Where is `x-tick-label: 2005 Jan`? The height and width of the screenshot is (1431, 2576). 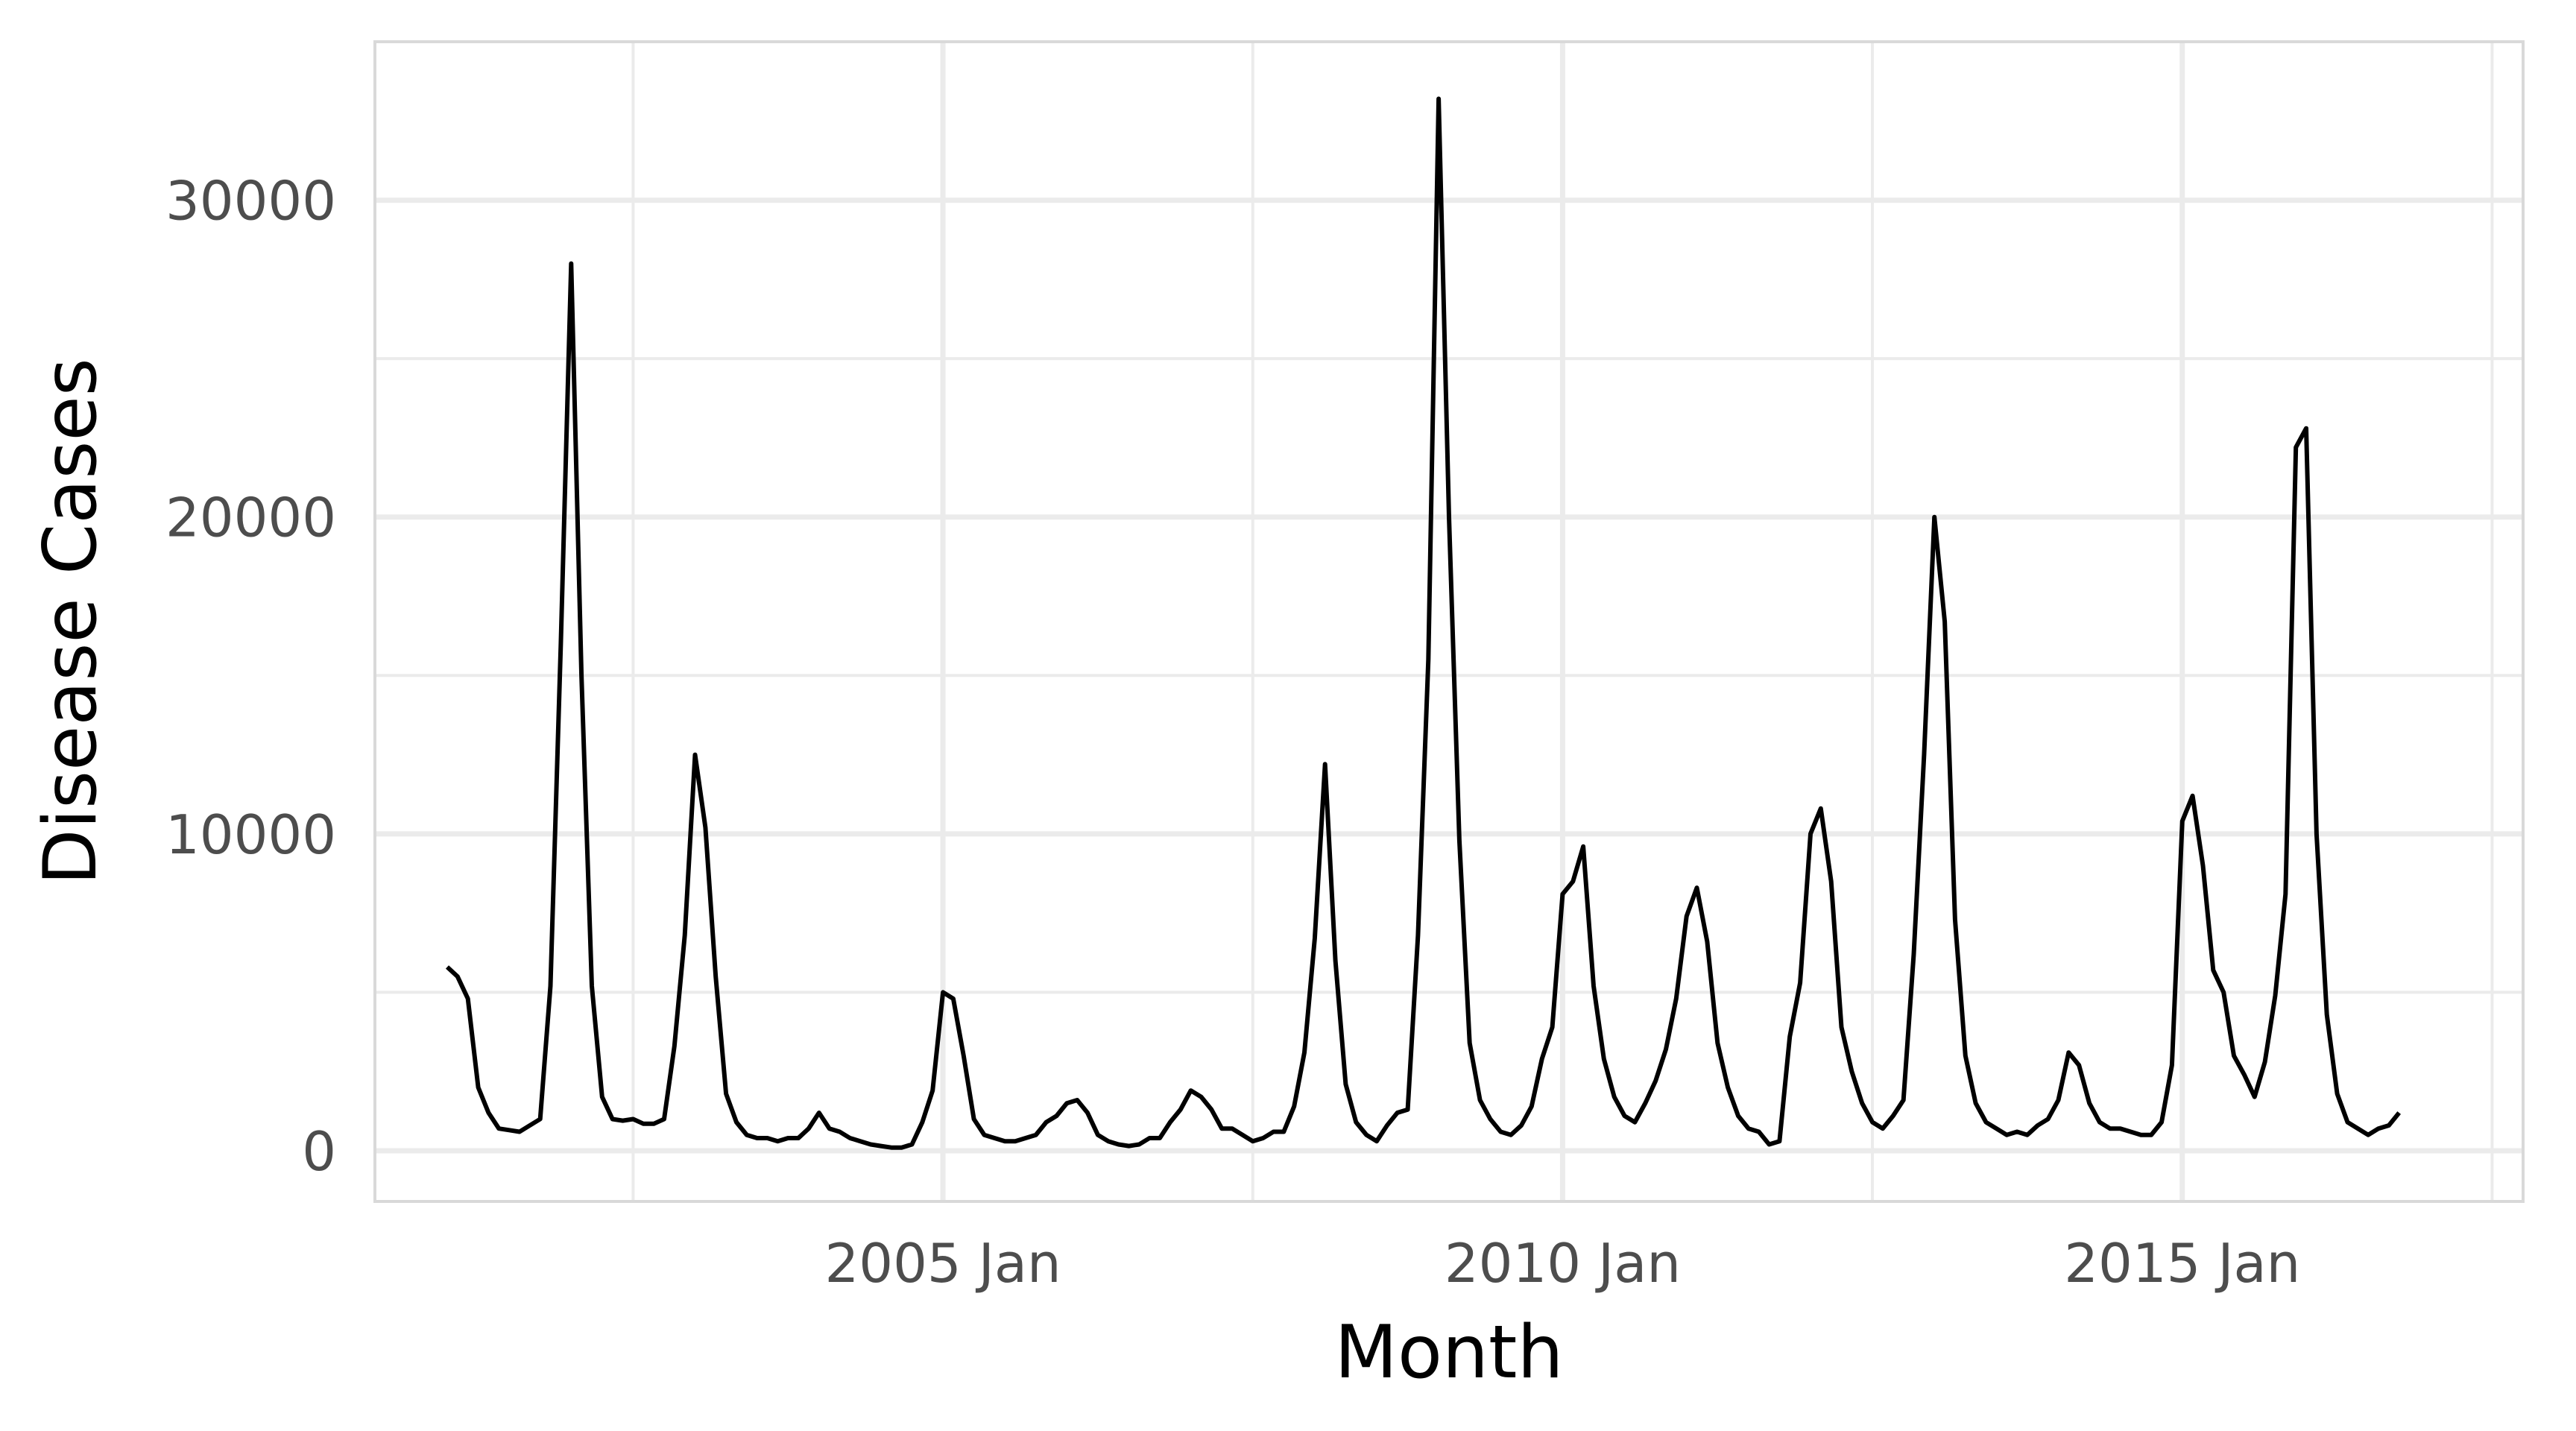
x-tick-label: 2005 Jan is located at coordinates (943, 1263).